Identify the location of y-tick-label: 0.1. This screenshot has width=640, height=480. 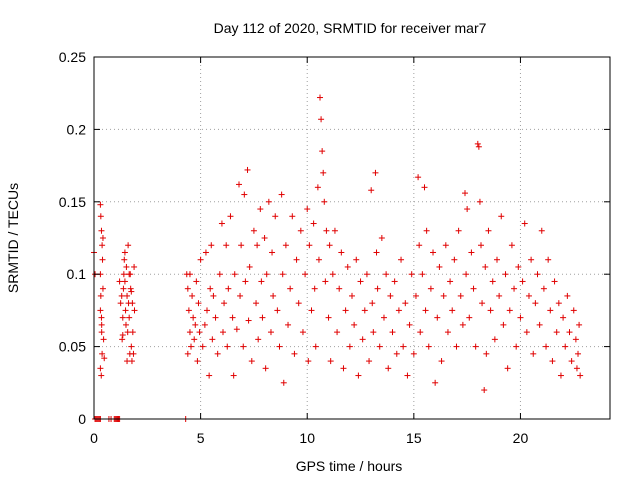
(77, 274).